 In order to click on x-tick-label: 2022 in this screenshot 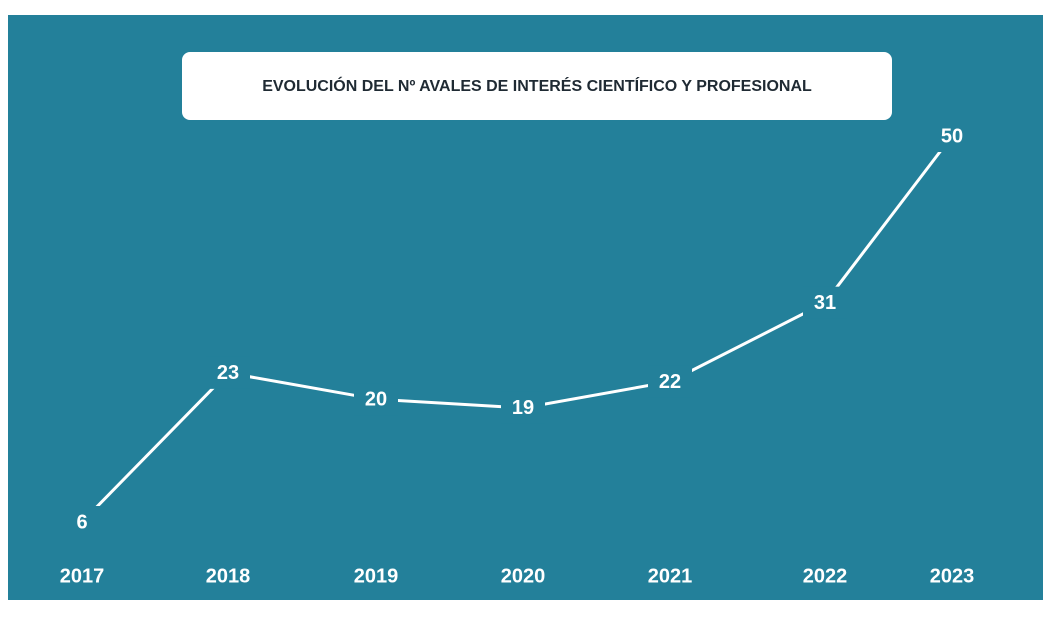, I will do `click(825, 576)`.